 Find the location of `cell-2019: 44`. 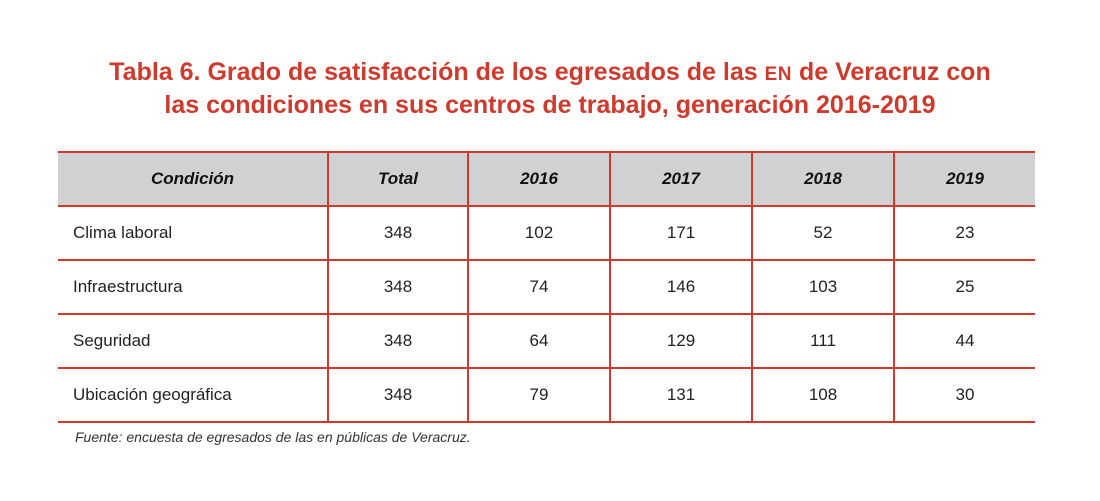

cell-2019: 44 is located at coordinates (964, 341).